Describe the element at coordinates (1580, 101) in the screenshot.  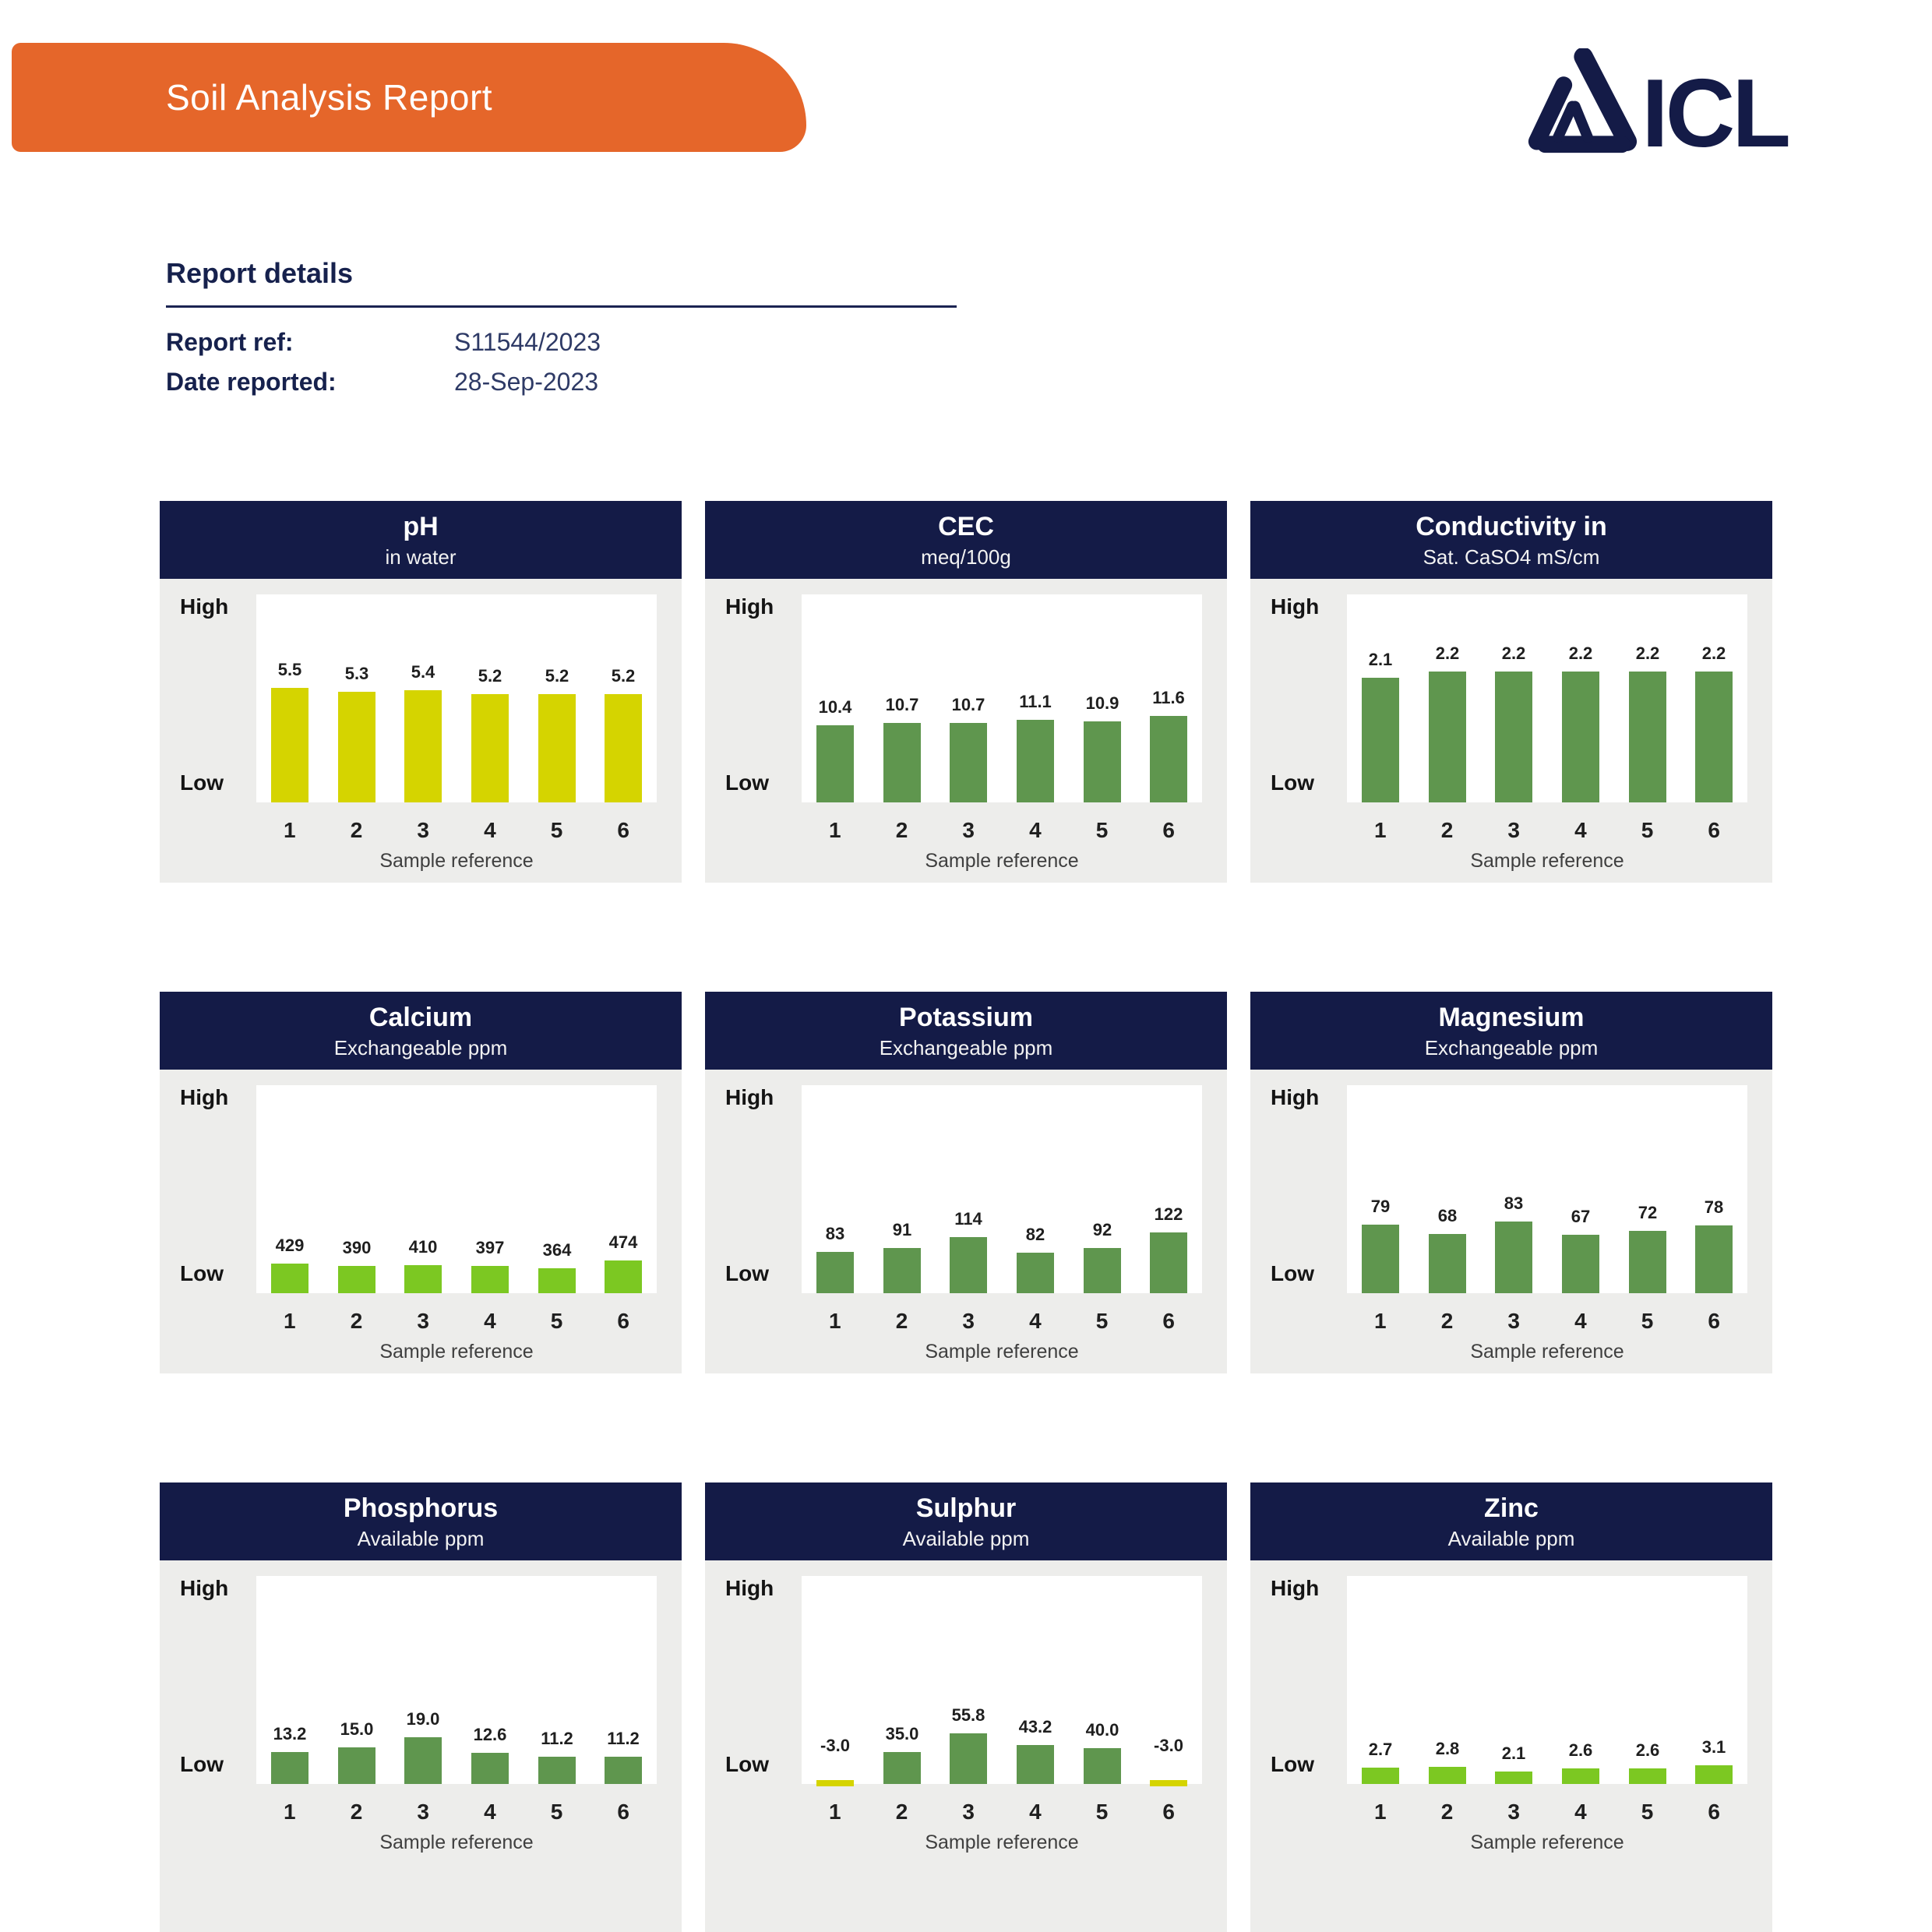
I see `icl-triangle-logo-icon` at that location.